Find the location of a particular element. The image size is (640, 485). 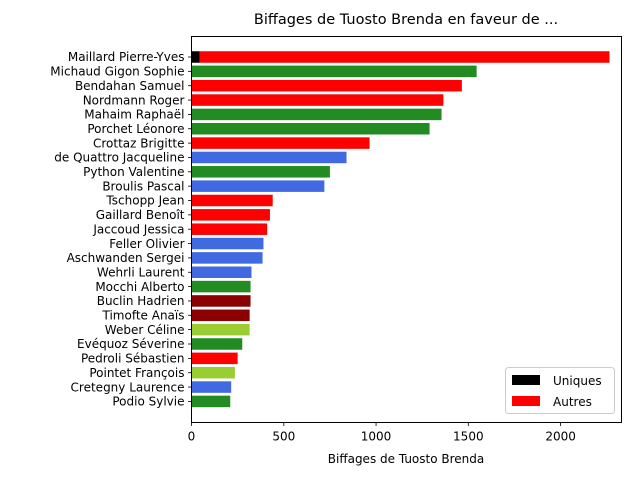

legend-swatch-autres is located at coordinates (526, 401).